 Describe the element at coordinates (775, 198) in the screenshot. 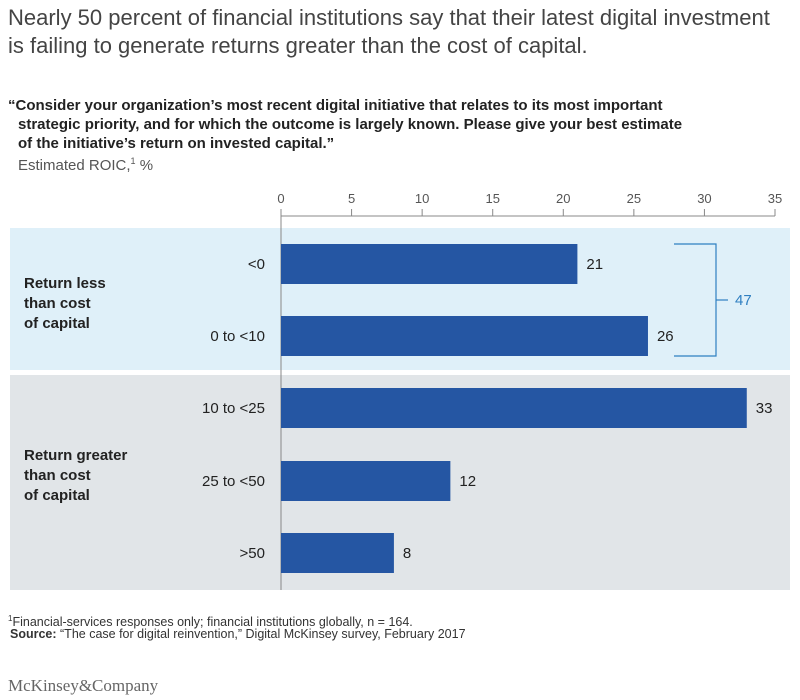

I see `x-tick-label: 35` at that location.